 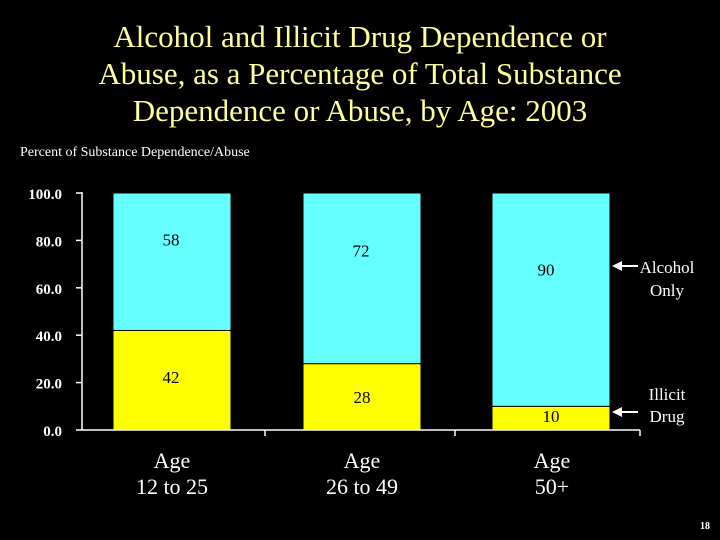 What do you see at coordinates (552, 486) in the screenshot?
I see `category-label-3-line-2: 50+` at bounding box center [552, 486].